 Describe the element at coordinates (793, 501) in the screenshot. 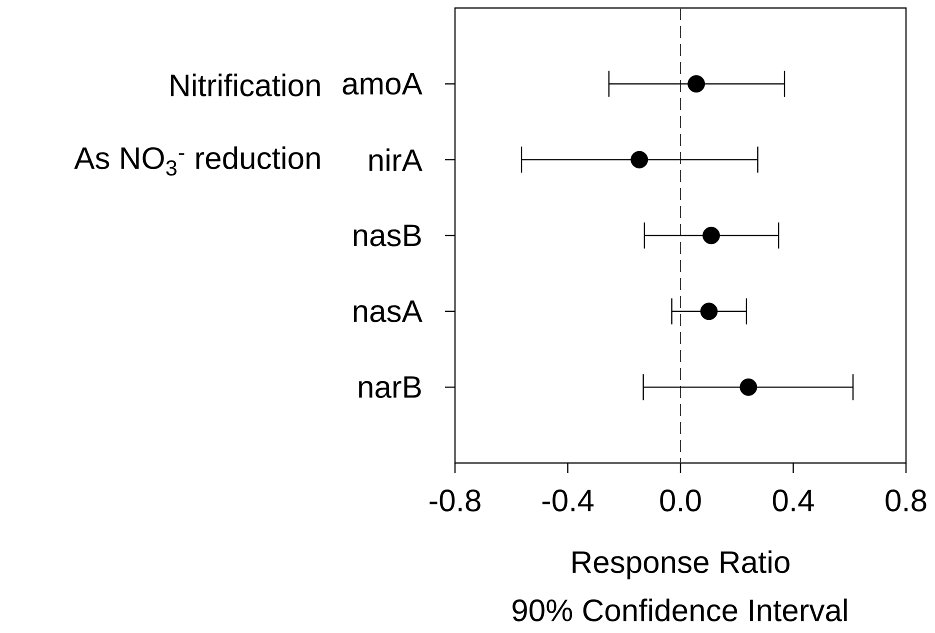

I see `x-tick-label: 0.4` at that location.